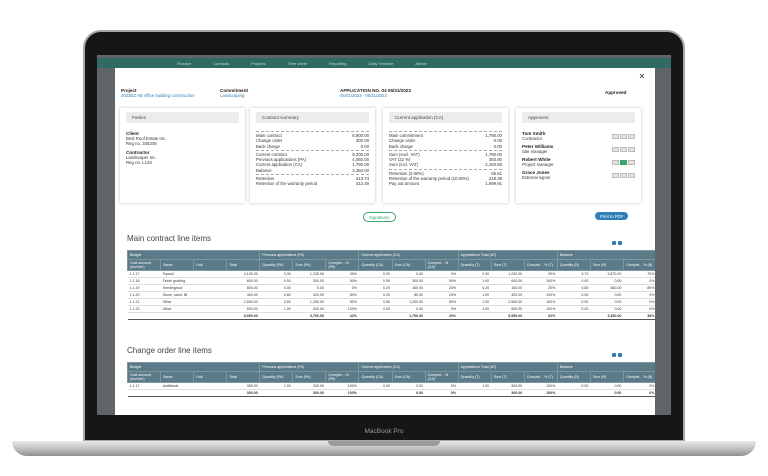 The width and height of the screenshot is (768, 476). Describe the element at coordinates (538, 146) in the screenshot. I see `approver-name: Peter Williams` at that location.